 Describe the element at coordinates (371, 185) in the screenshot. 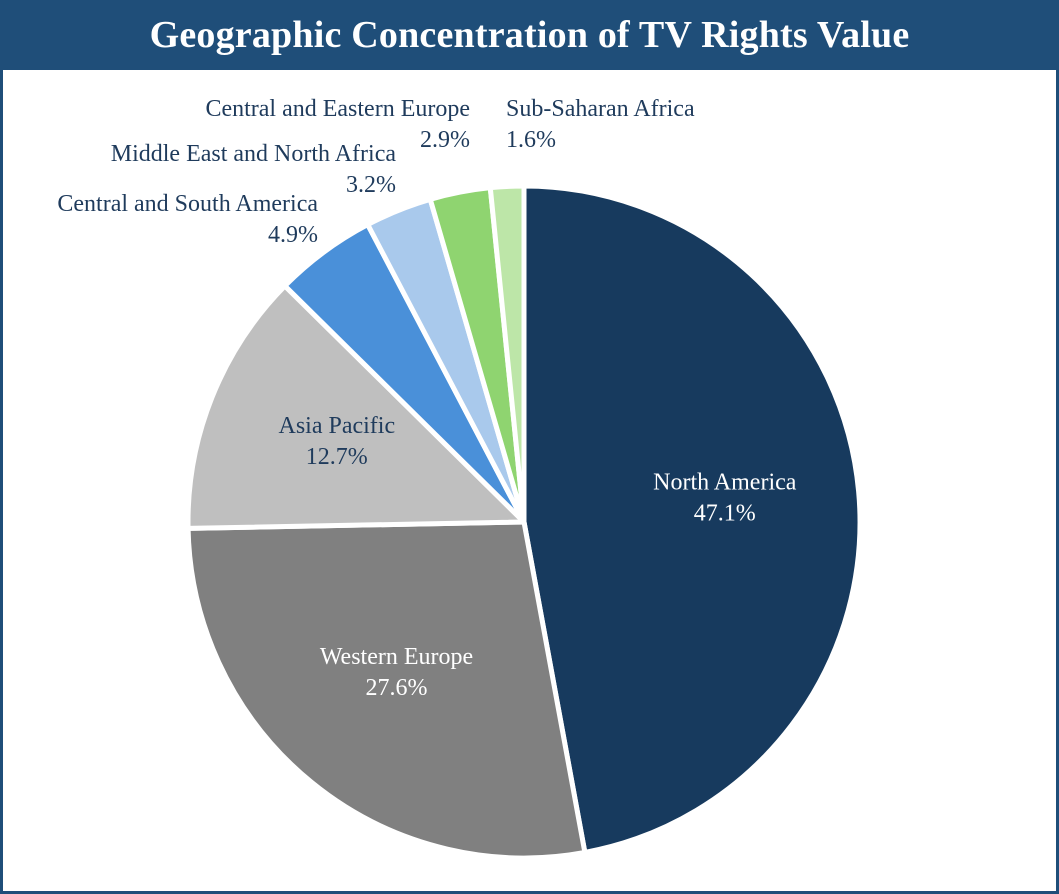

I see `slice-value-middle-east-and-north-africa: 3.2%` at that location.